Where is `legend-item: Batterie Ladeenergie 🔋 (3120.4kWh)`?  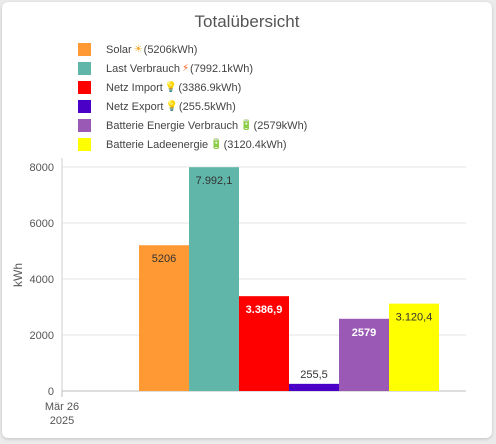
legend-item: Batterie Ladeenergie 🔋 (3120.4kWh) is located at coordinates (192, 144).